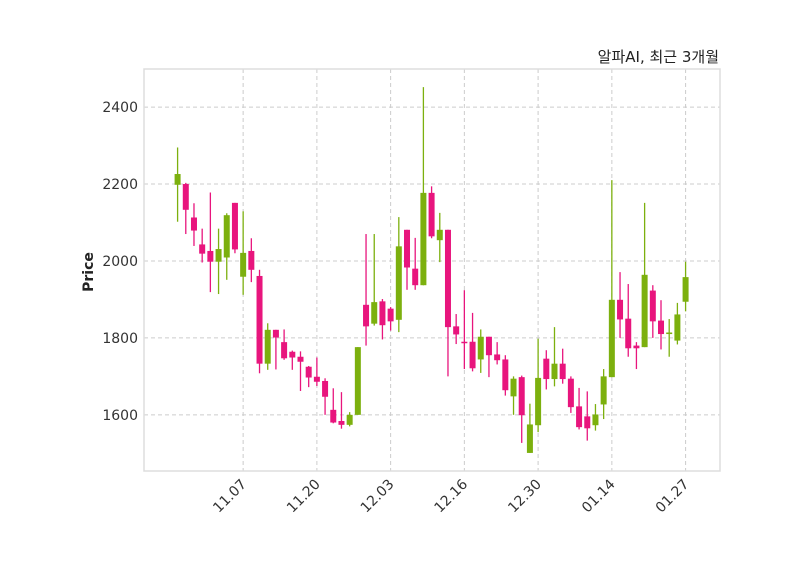  Describe the element at coordinates (230, 497) in the screenshot. I see `x-tick-label: 11.07` at that location.